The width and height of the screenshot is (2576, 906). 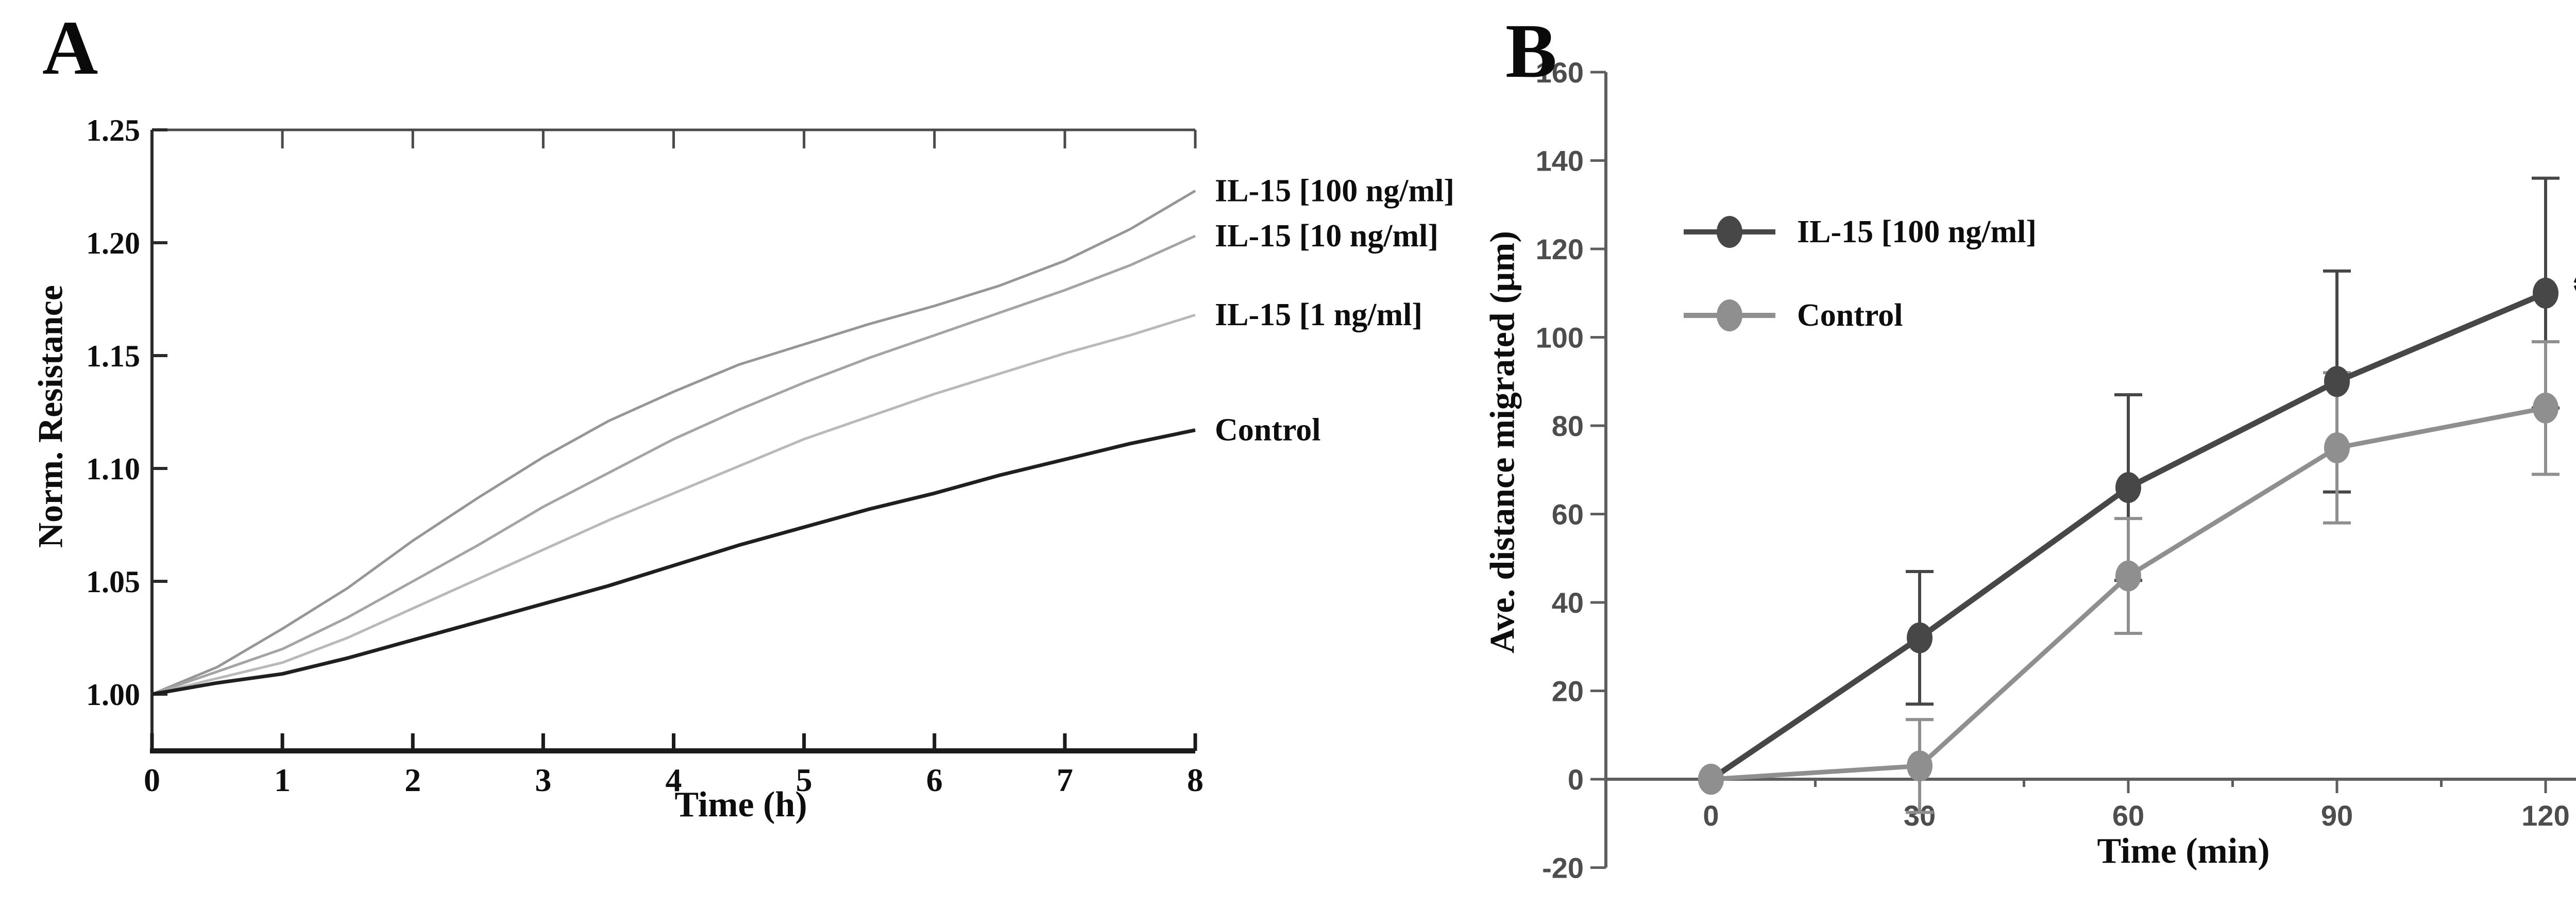 What do you see at coordinates (113, 130) in the screenshot?
I see `panel-a-y-tick-label: 1.25` at bounding box center [113, 130].